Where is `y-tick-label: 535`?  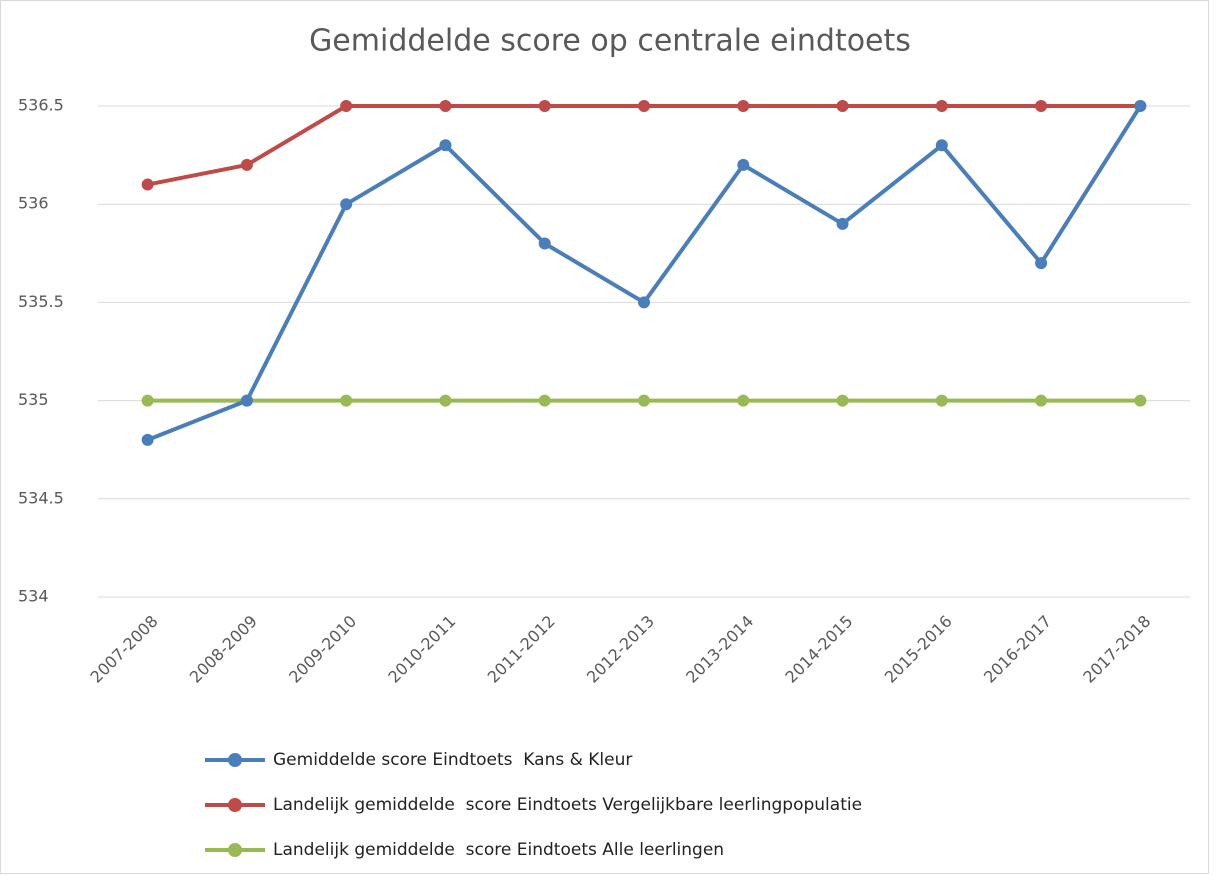
y-tick-label: 535 is located at coordinates (33, 399).